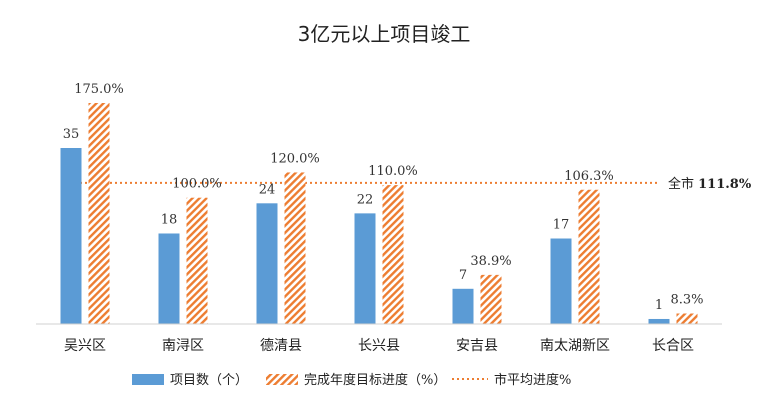 The image size is (768, 403). Describe the element at coordinates (99, 89) in the screenshot. I see `data-label-progress-1: 175.0%` at that location.